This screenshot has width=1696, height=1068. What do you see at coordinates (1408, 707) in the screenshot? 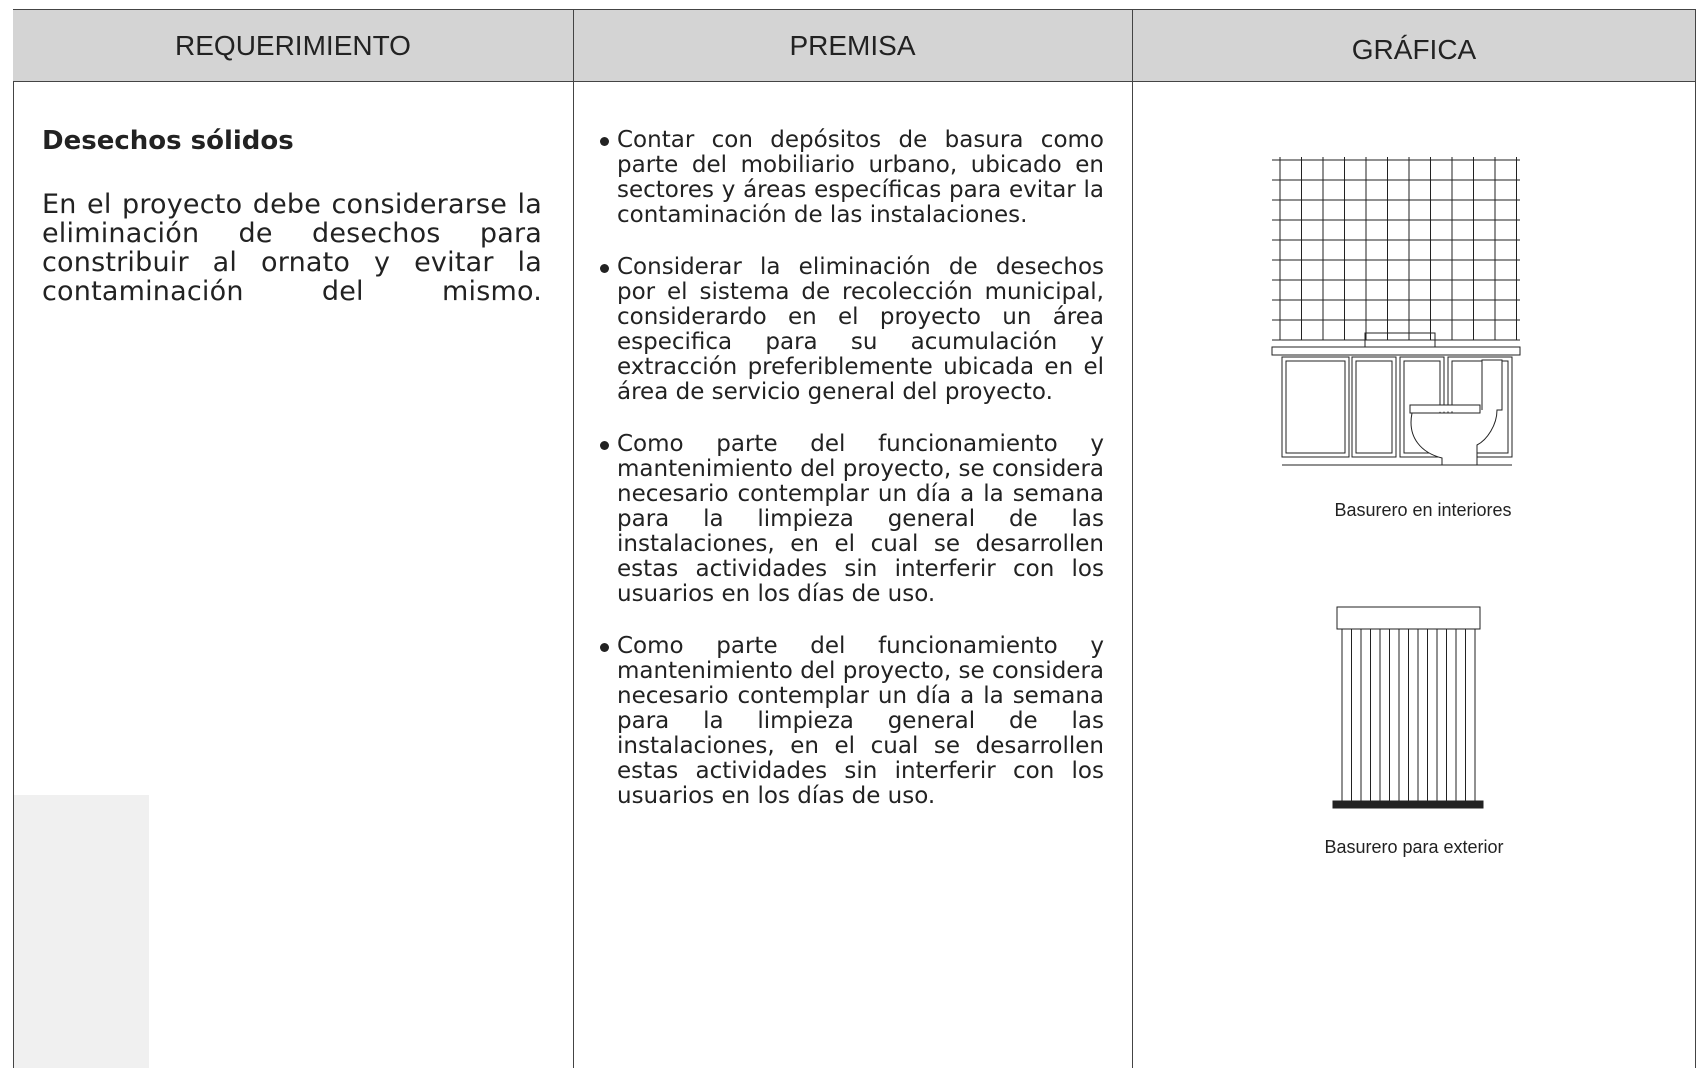
I see `exterior-bin-drawing` at bounding box center [1408, 707].